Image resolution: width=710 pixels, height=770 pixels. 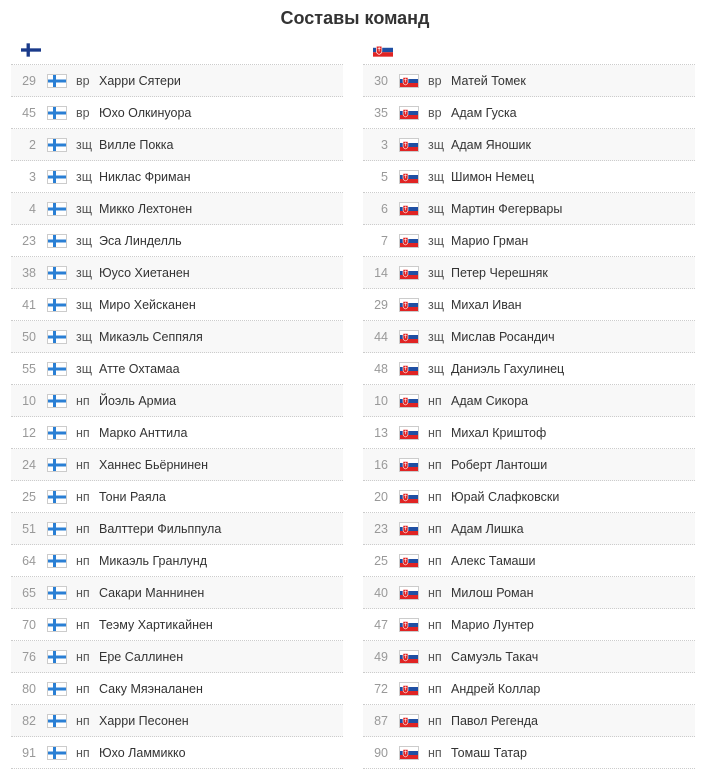 What do you see at coordinates (147, 304) in the screenshot?
I see `player-name: Миро Хейсканен` at bounding box center [147, 304].